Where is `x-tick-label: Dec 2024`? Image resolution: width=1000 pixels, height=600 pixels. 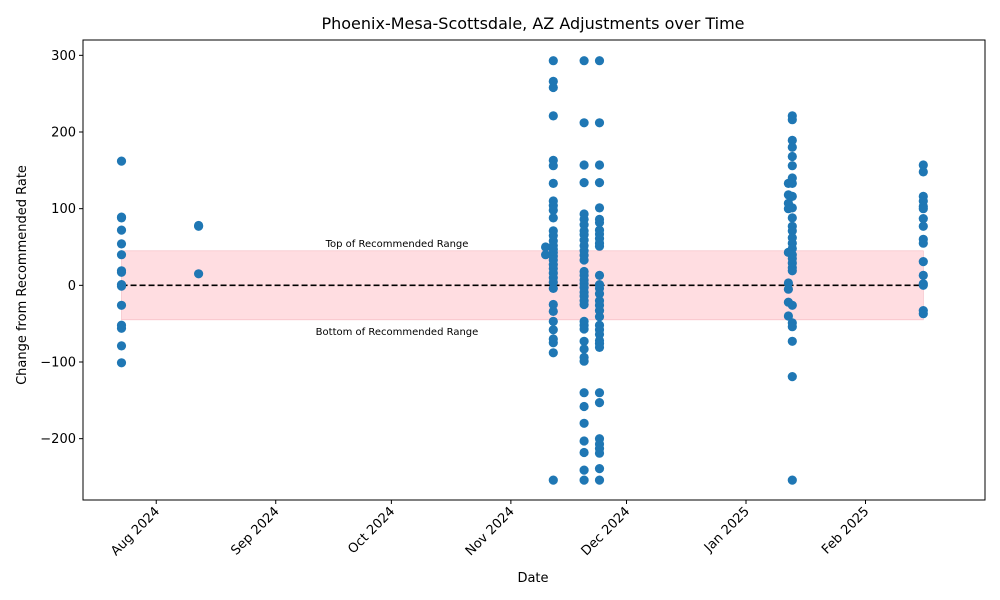 x-tick-label: Dec 2024 is located at coordinates (606, 531).